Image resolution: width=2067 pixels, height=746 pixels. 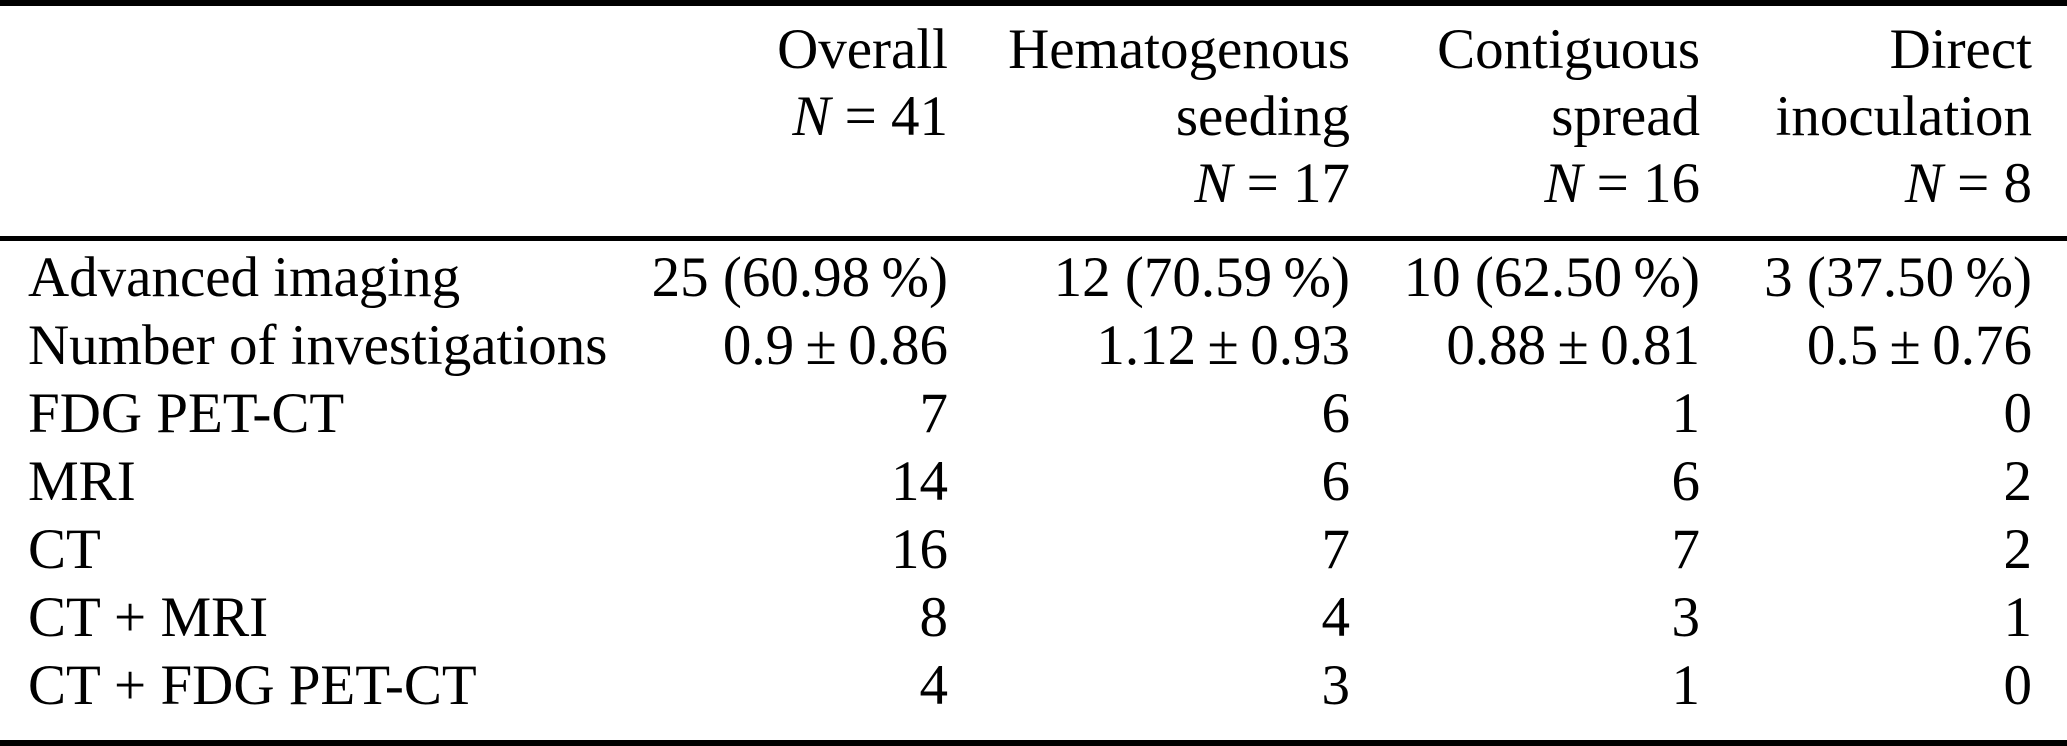 What do you see at coordinates (64, 549) in the screenshot?
I see `row-label: CT` at bounding box center [64, 549].